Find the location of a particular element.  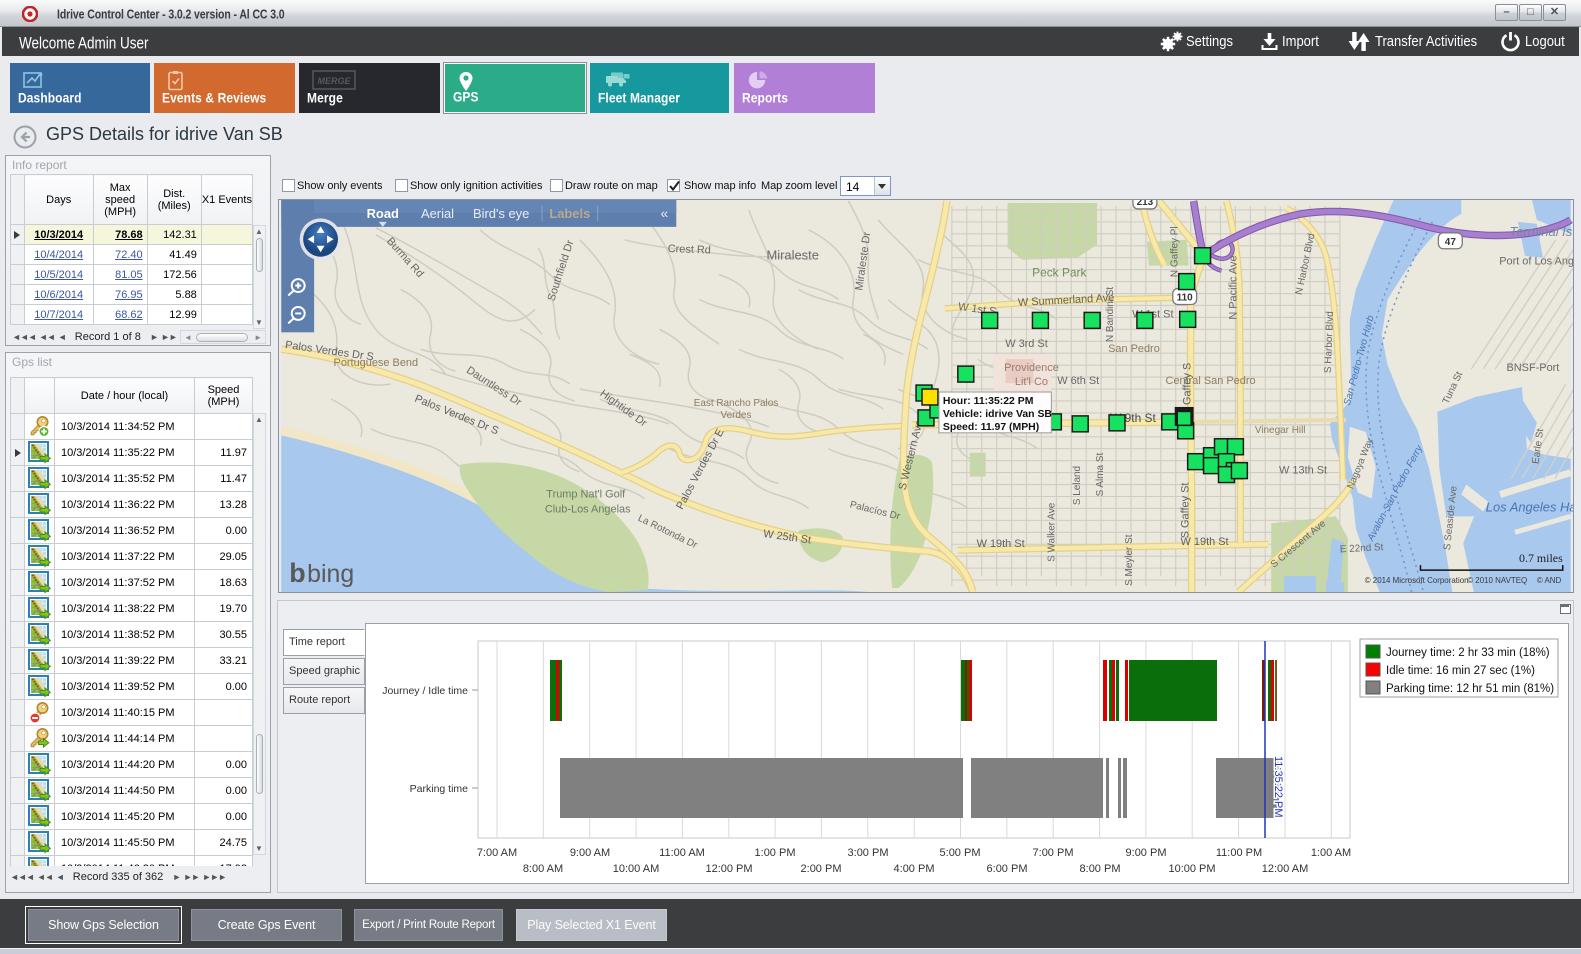

svg-text: 3:00 PM is located at coordinates (868, 853).